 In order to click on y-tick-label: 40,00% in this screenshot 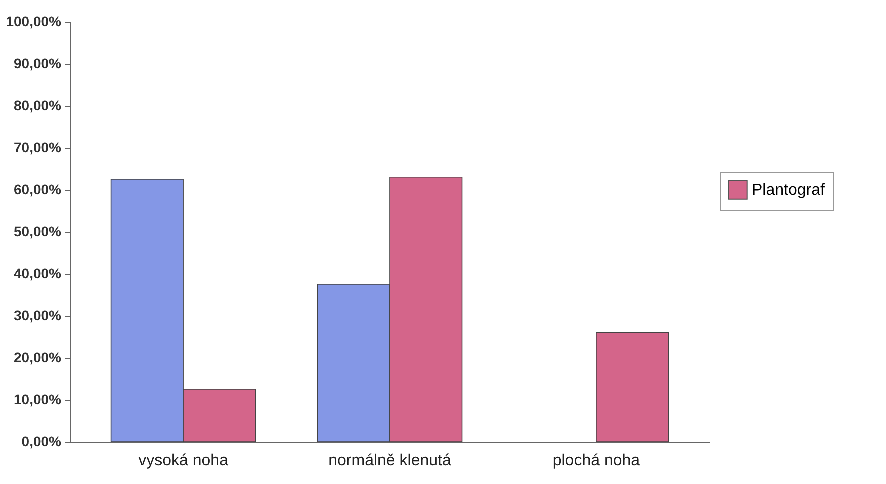, I will do `click(38, 274)`.